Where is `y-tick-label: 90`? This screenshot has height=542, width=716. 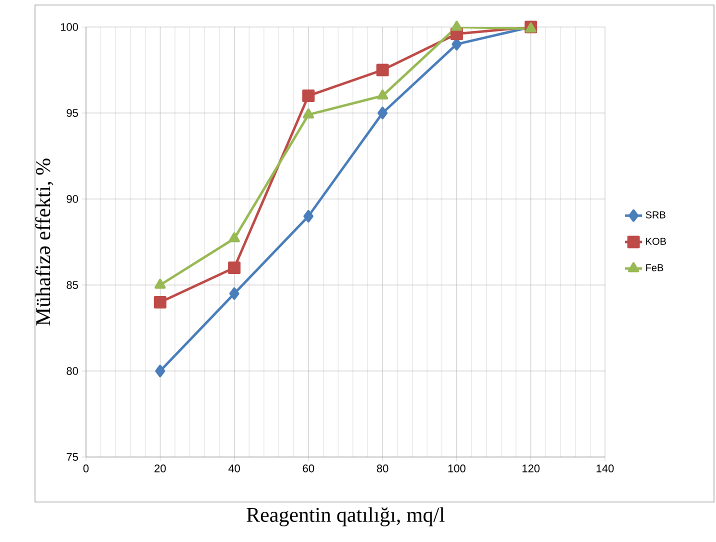
y-tick-label: 90 is located at coordinates (72, 199).